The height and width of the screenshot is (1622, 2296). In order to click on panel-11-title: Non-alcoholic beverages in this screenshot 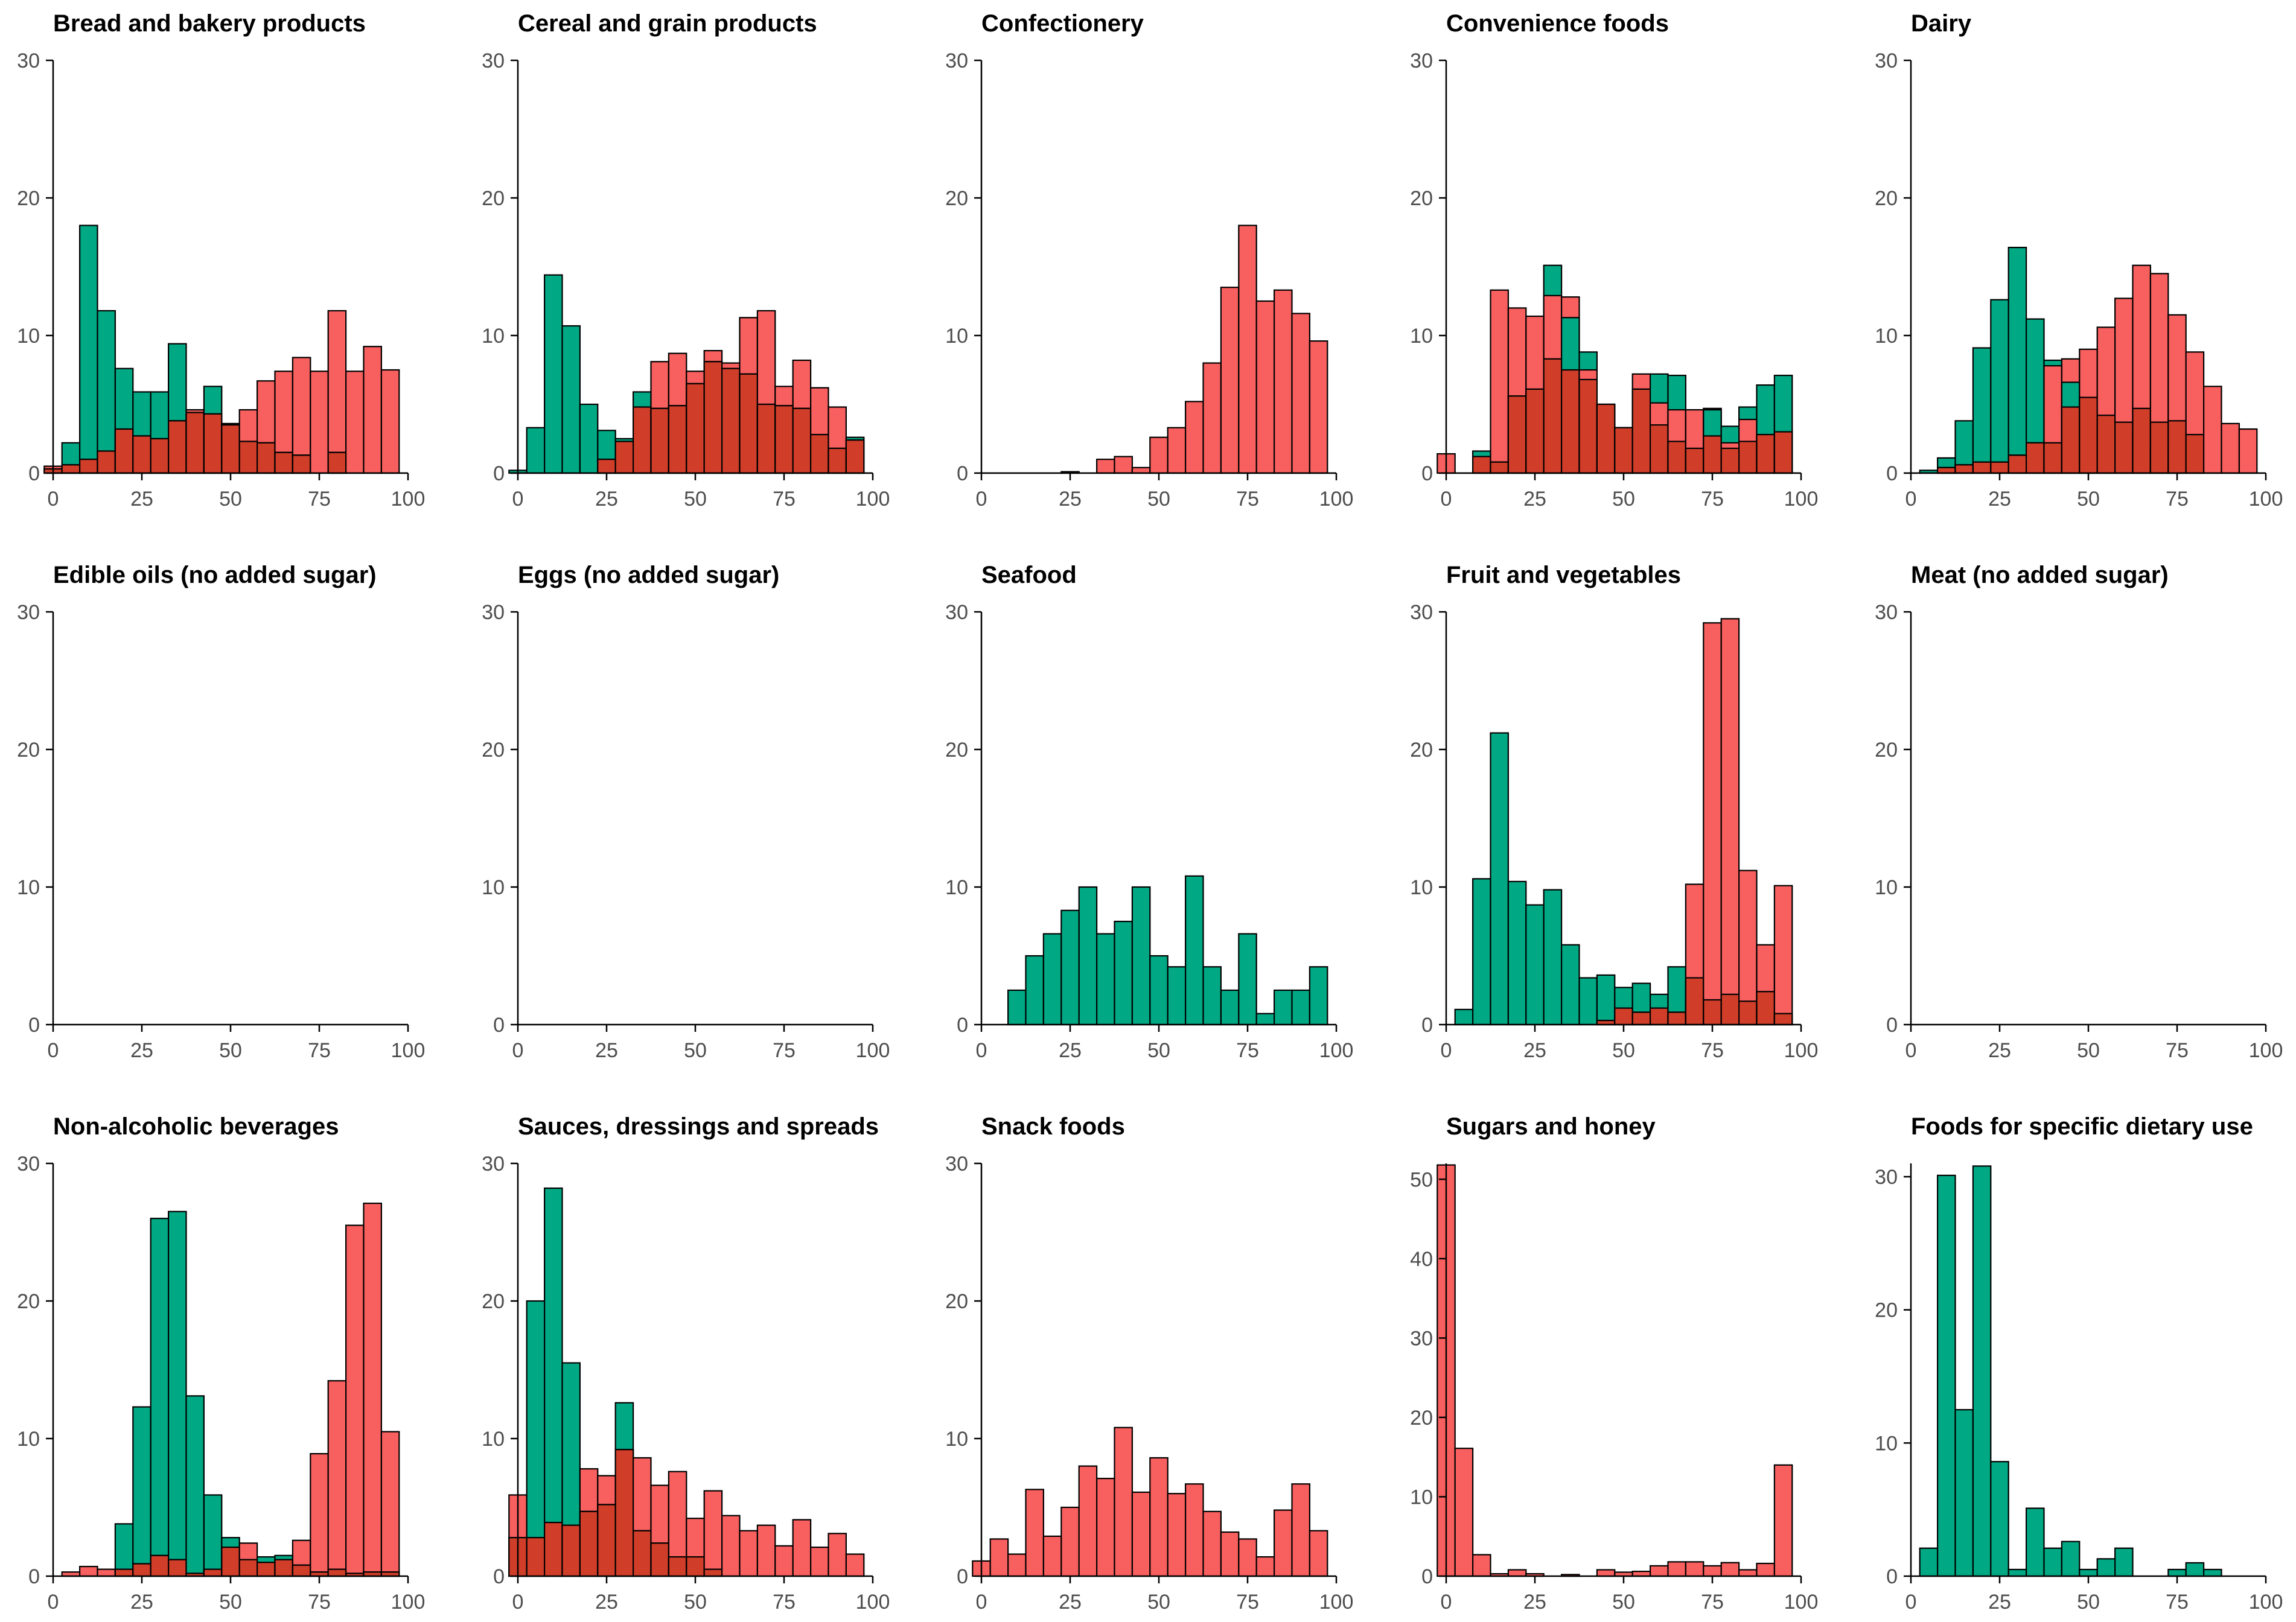, I will do `click(196, 1126)`.